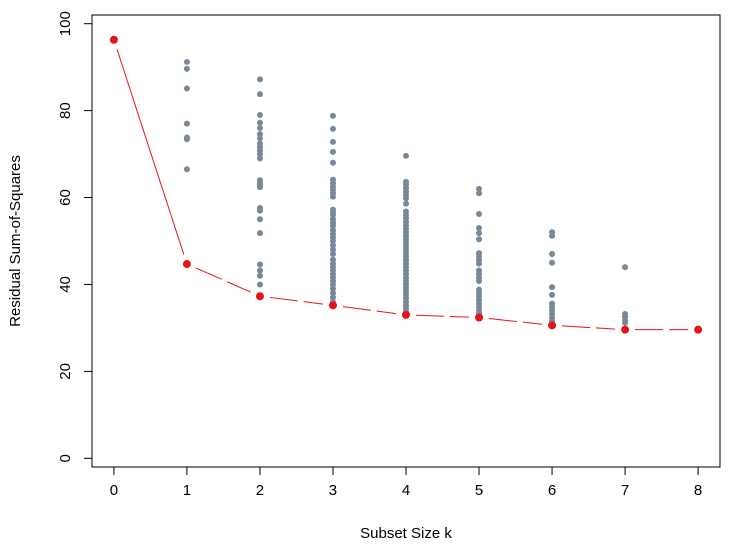  Describe the element at coordinates (332, 305) in the screenshot. I see `best-point-k3` at that location.